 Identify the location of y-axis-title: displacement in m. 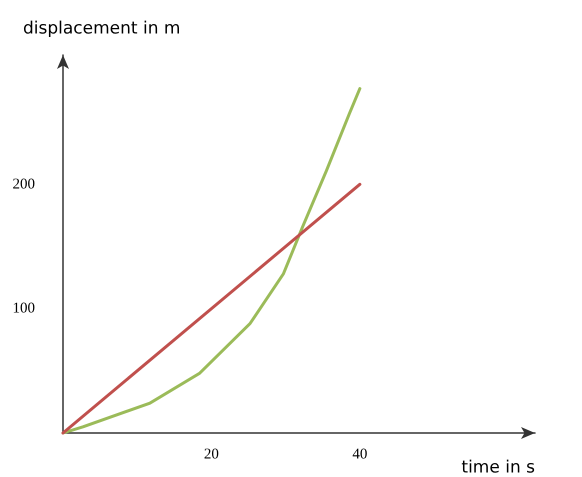
(101, 28).